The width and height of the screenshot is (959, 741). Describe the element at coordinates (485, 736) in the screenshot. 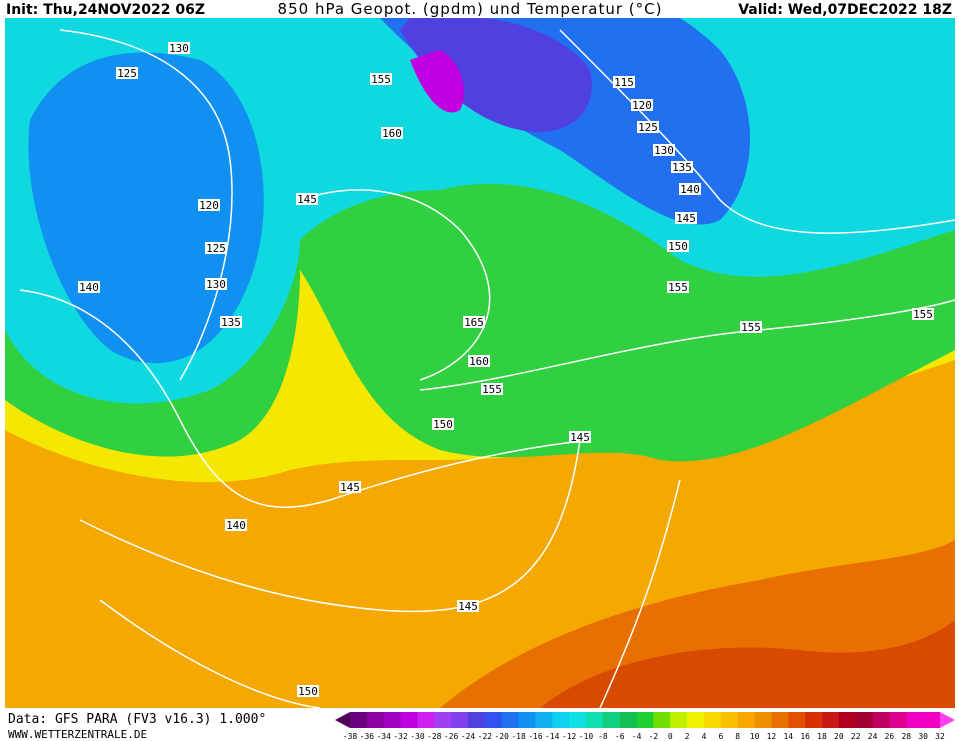

I see `legend-label: -22` at that location.